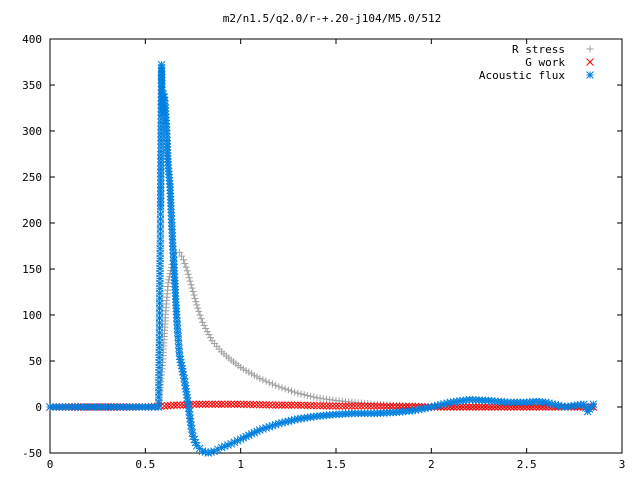 The width and height of the screenshot is (640, 480). Describe the element at coordinates (32, 269) in the screenshot. I see `y-tick-label: 150` at that location.